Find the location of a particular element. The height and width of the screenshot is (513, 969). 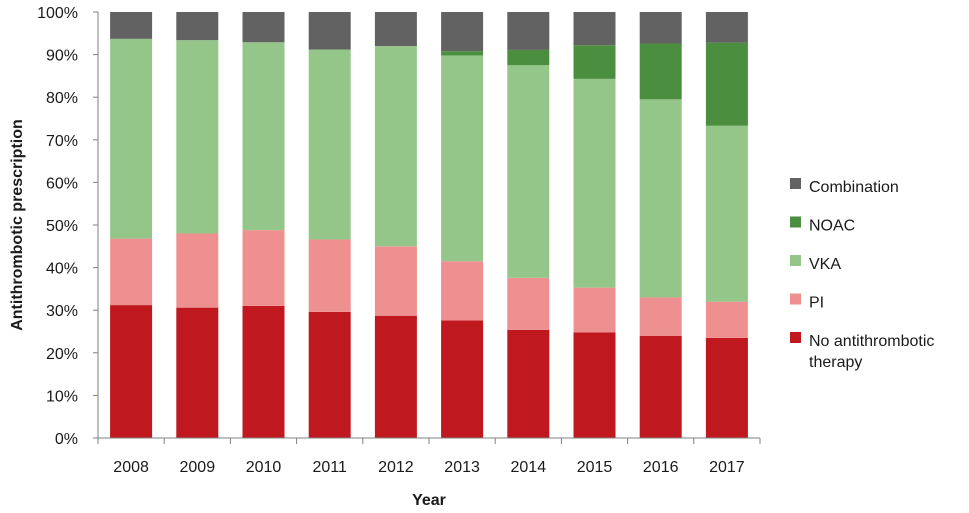

bar-segment-2017-noac is located at coordinates (726, 84).